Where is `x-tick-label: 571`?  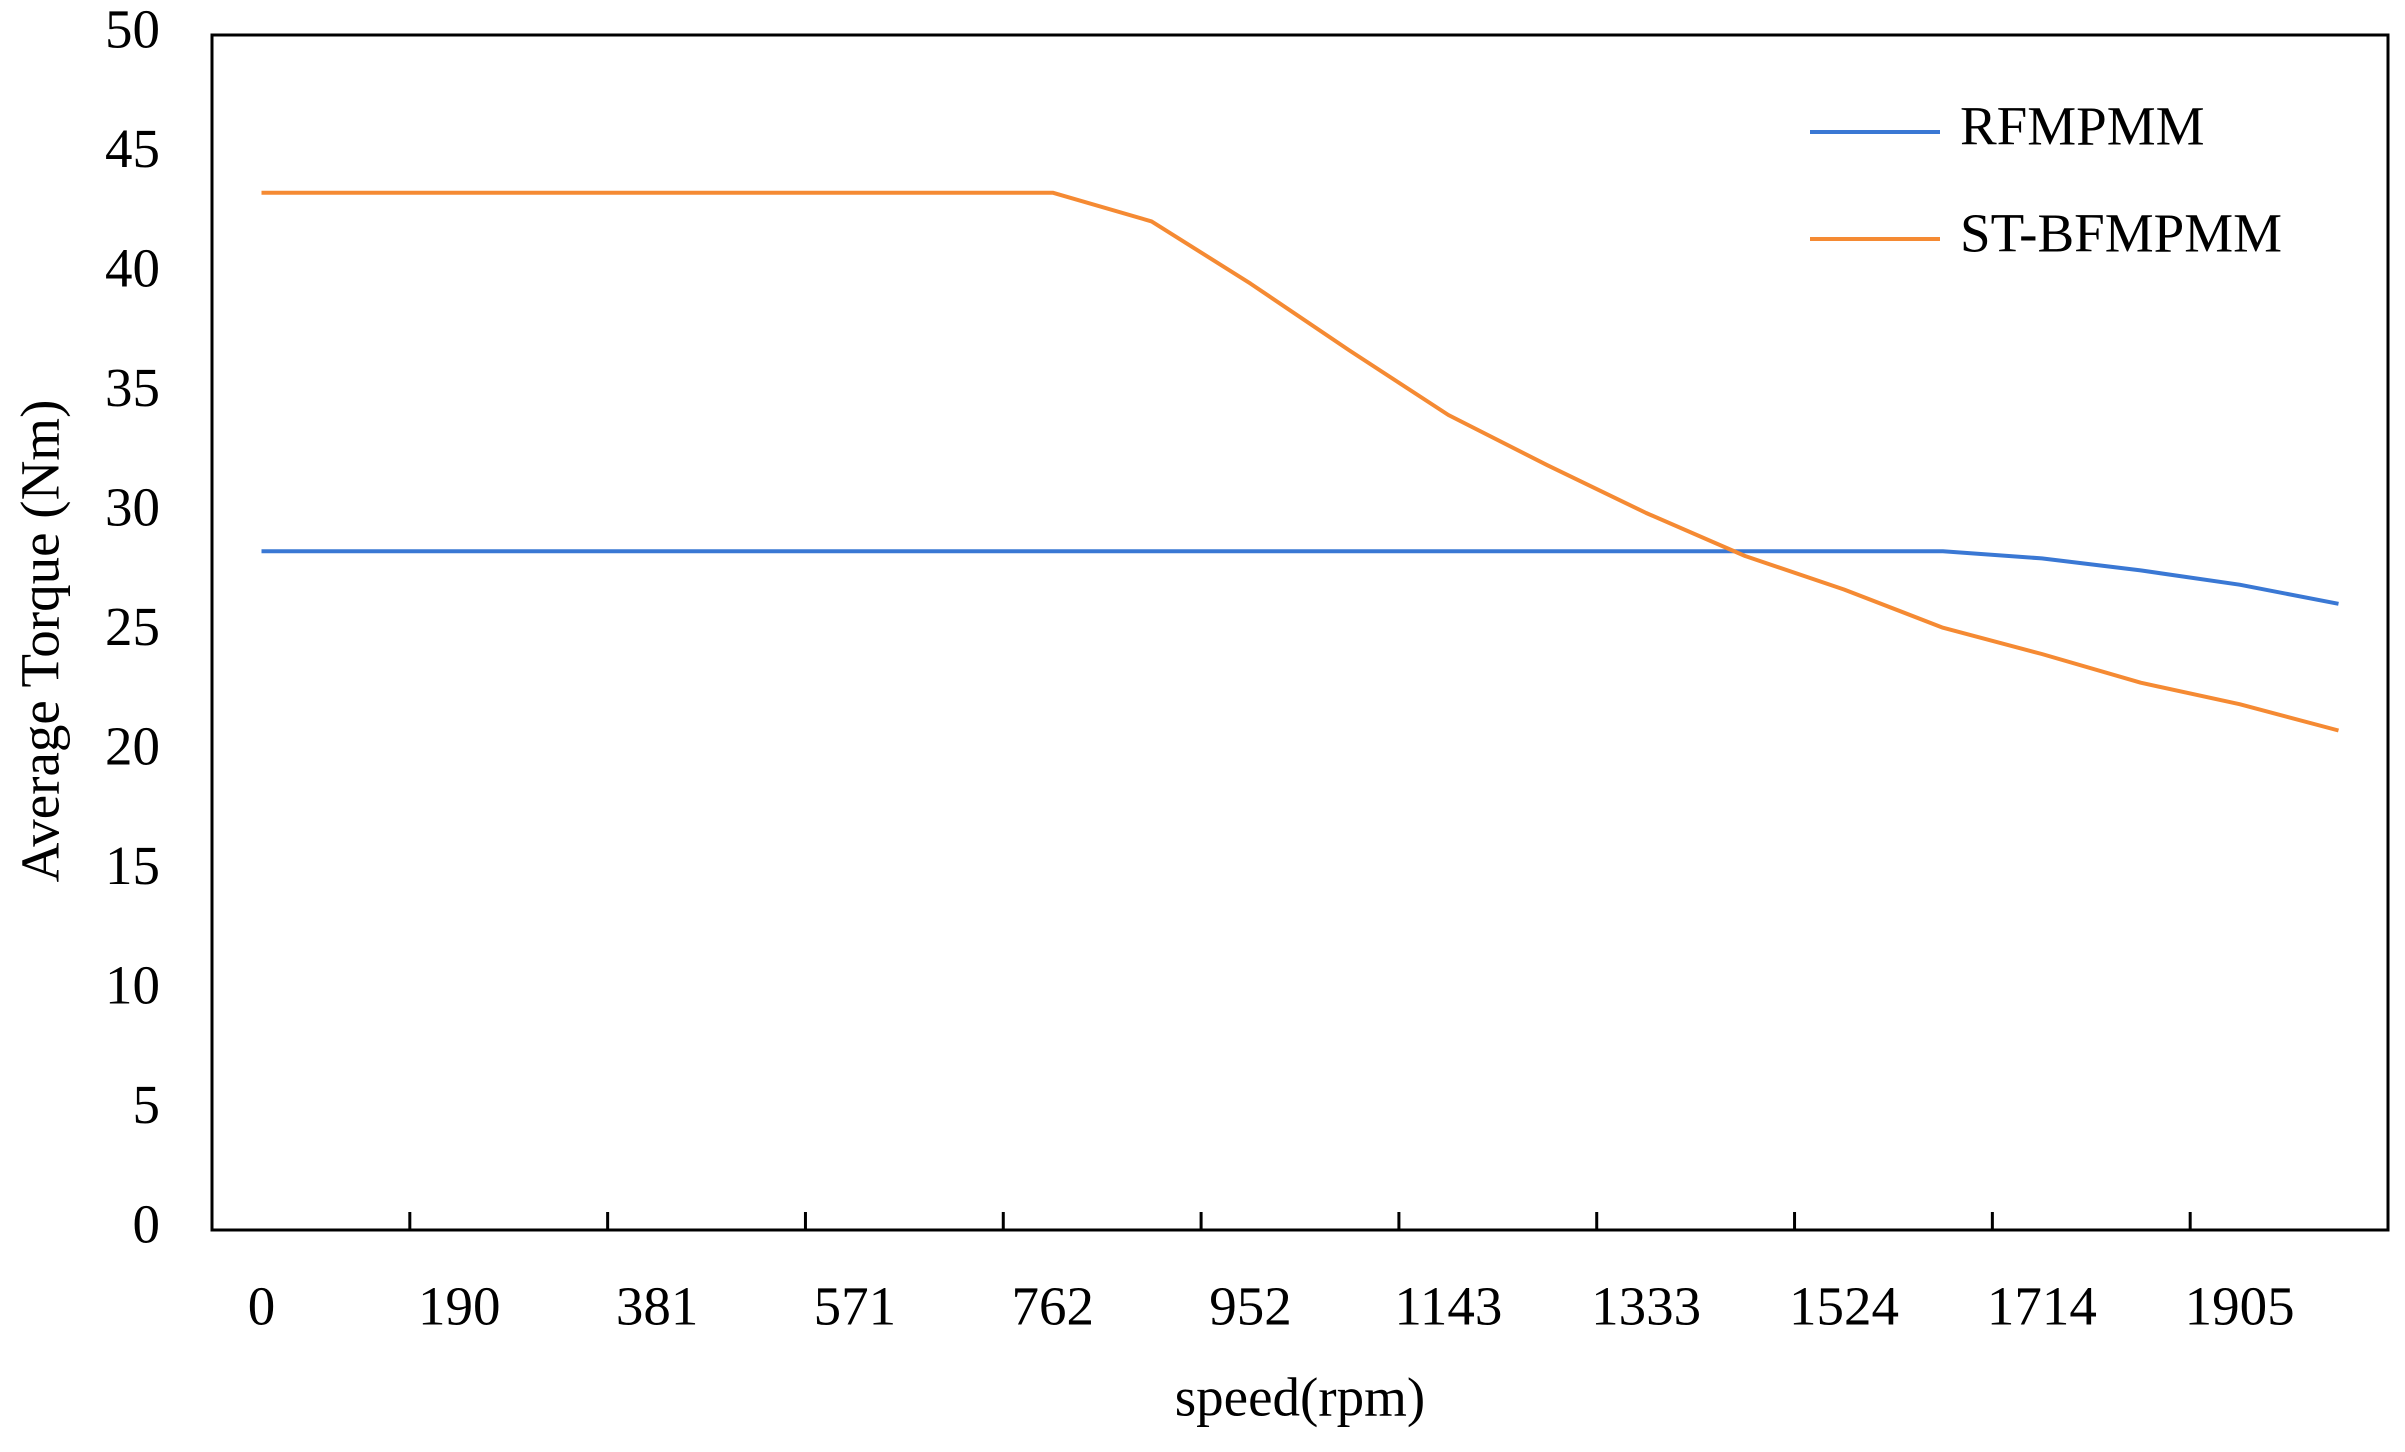
x-tick-label: 571 is located at coordinates (855, 1306).